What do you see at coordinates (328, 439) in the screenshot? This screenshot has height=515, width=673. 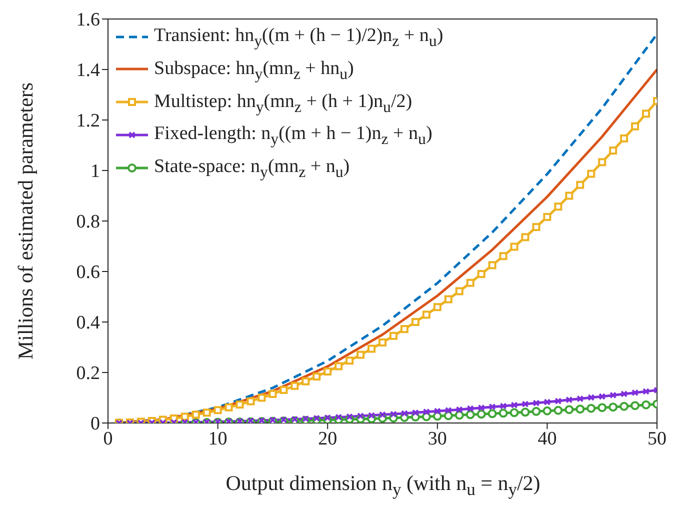 I see `x-tick-label: 20` at bounding box center [328, 439].